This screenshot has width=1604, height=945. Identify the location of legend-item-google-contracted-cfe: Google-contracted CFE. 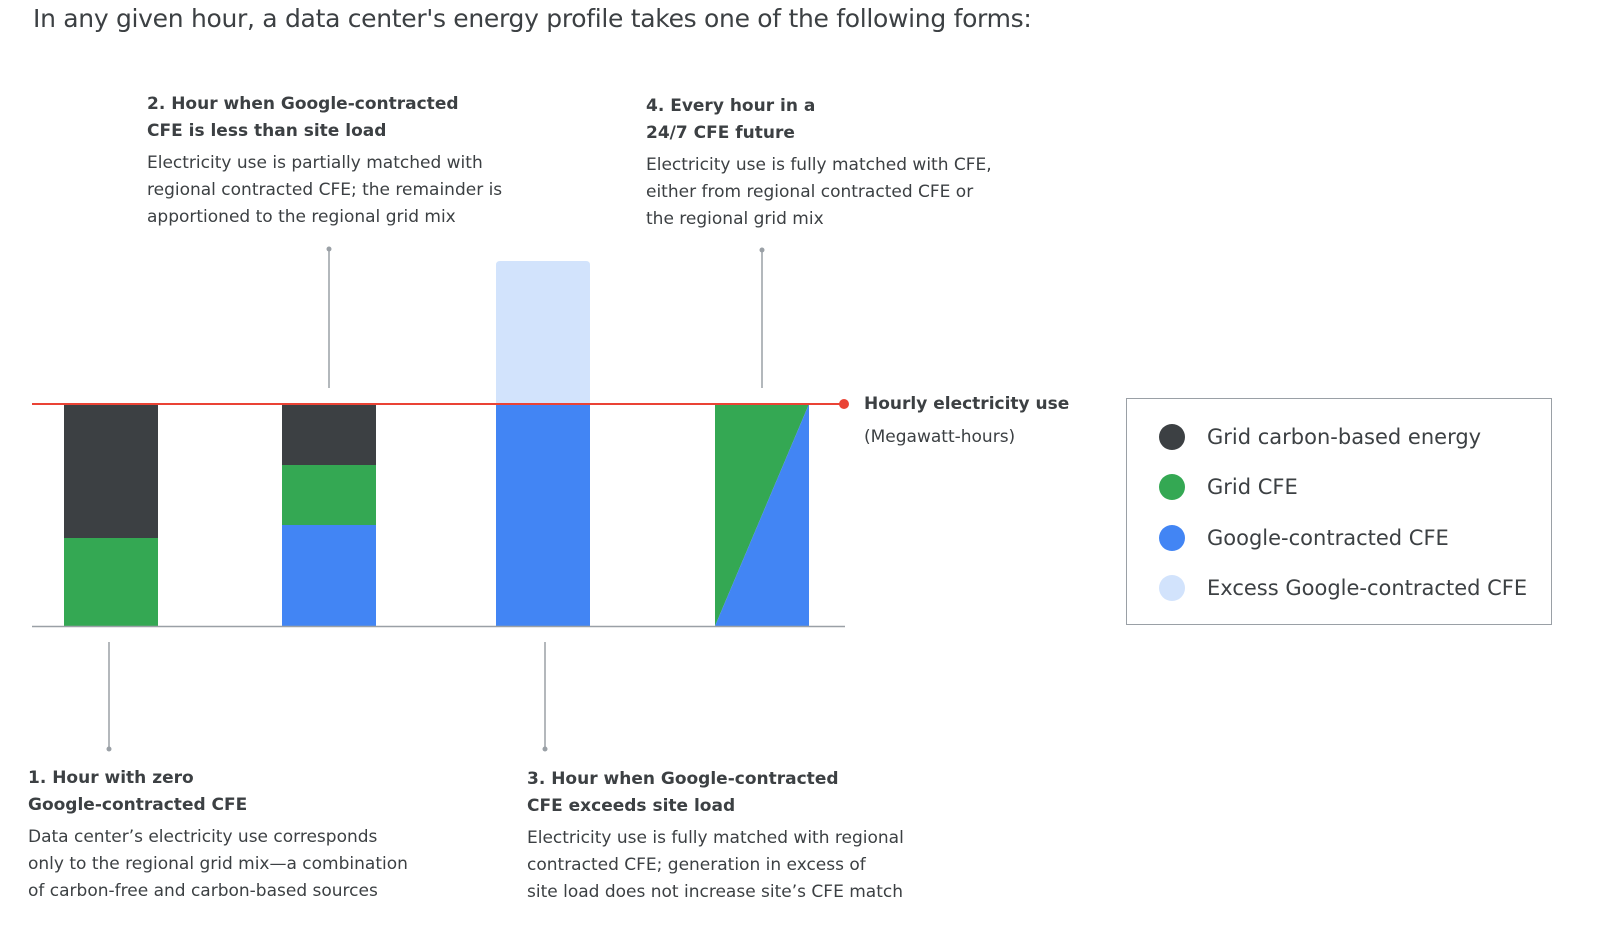
(1304, 538).